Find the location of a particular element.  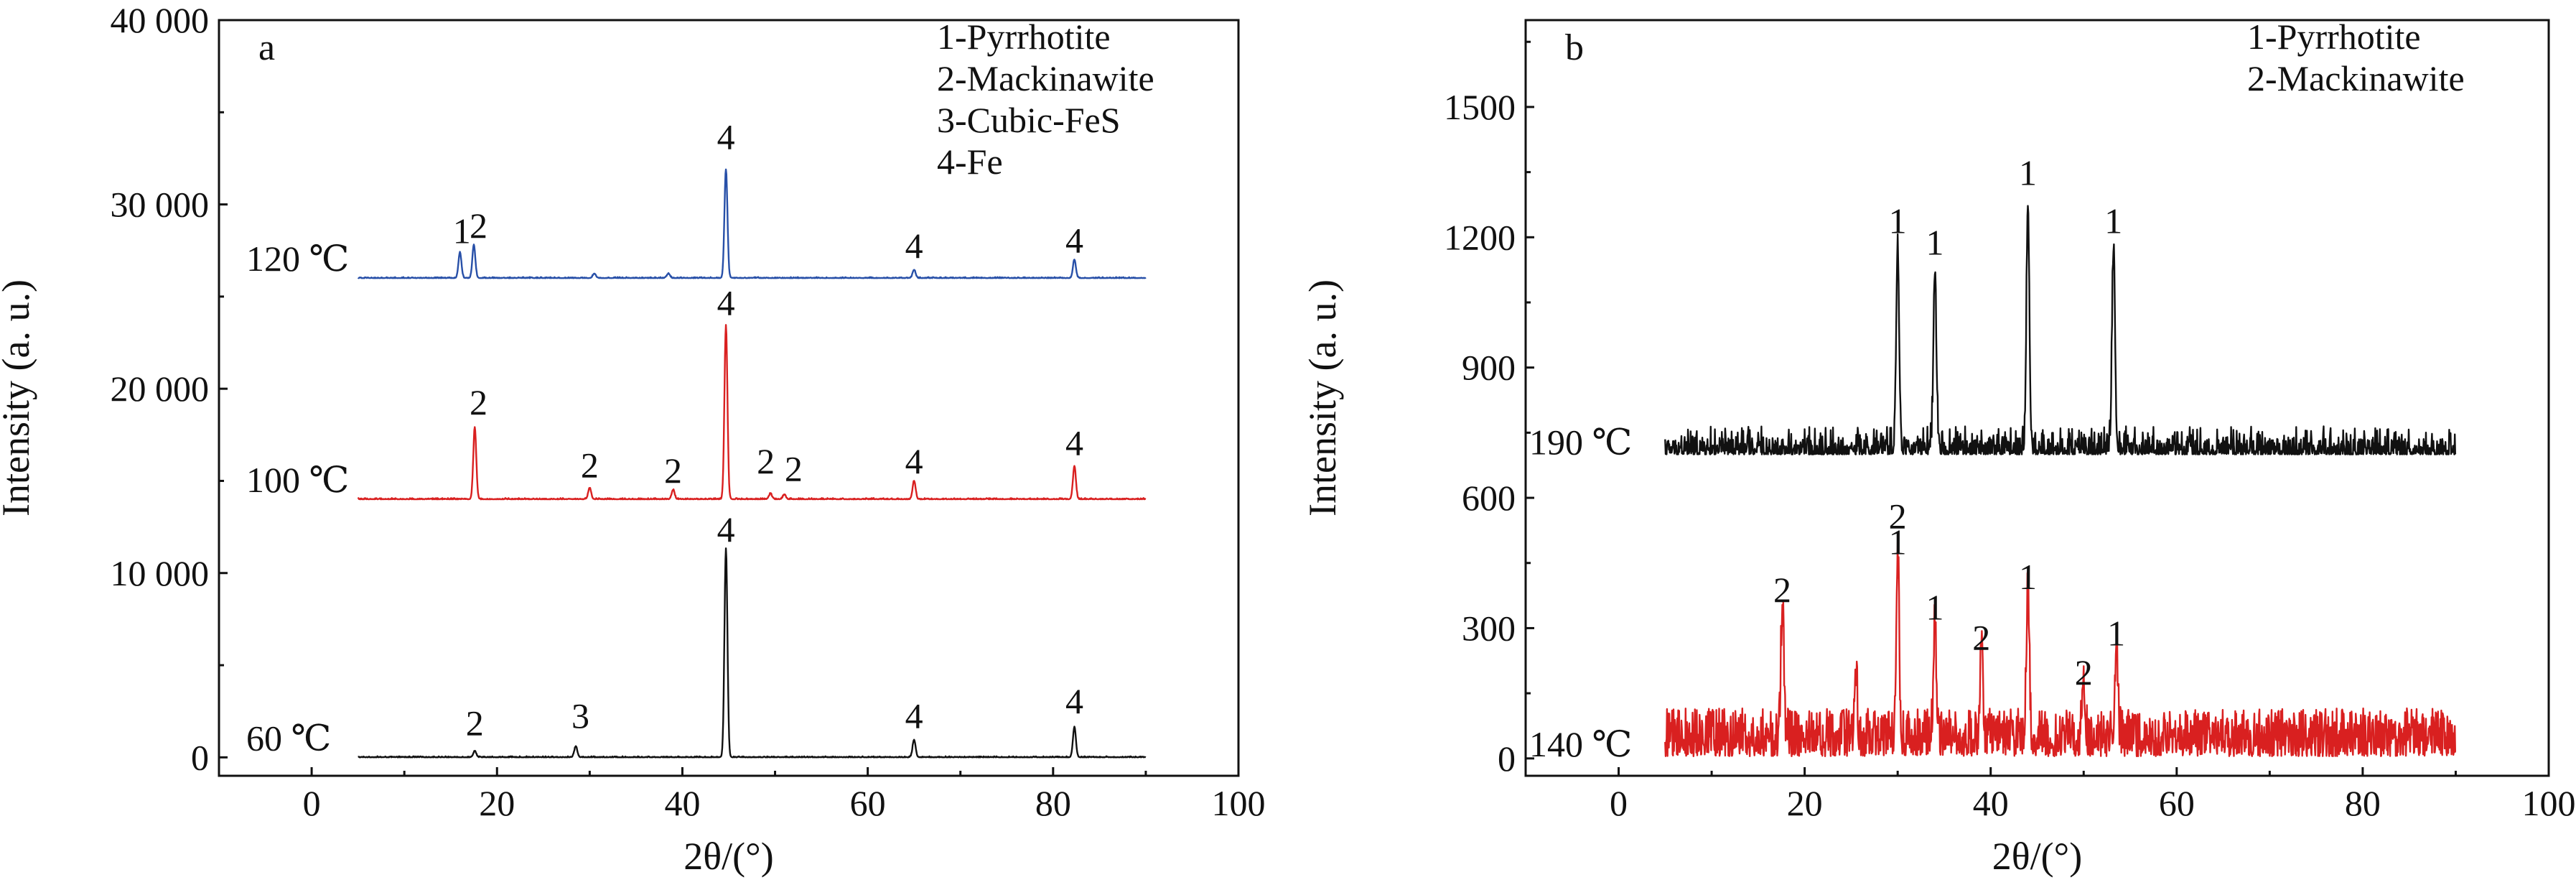

series-line-140c is located at coordinates (2060, 648).